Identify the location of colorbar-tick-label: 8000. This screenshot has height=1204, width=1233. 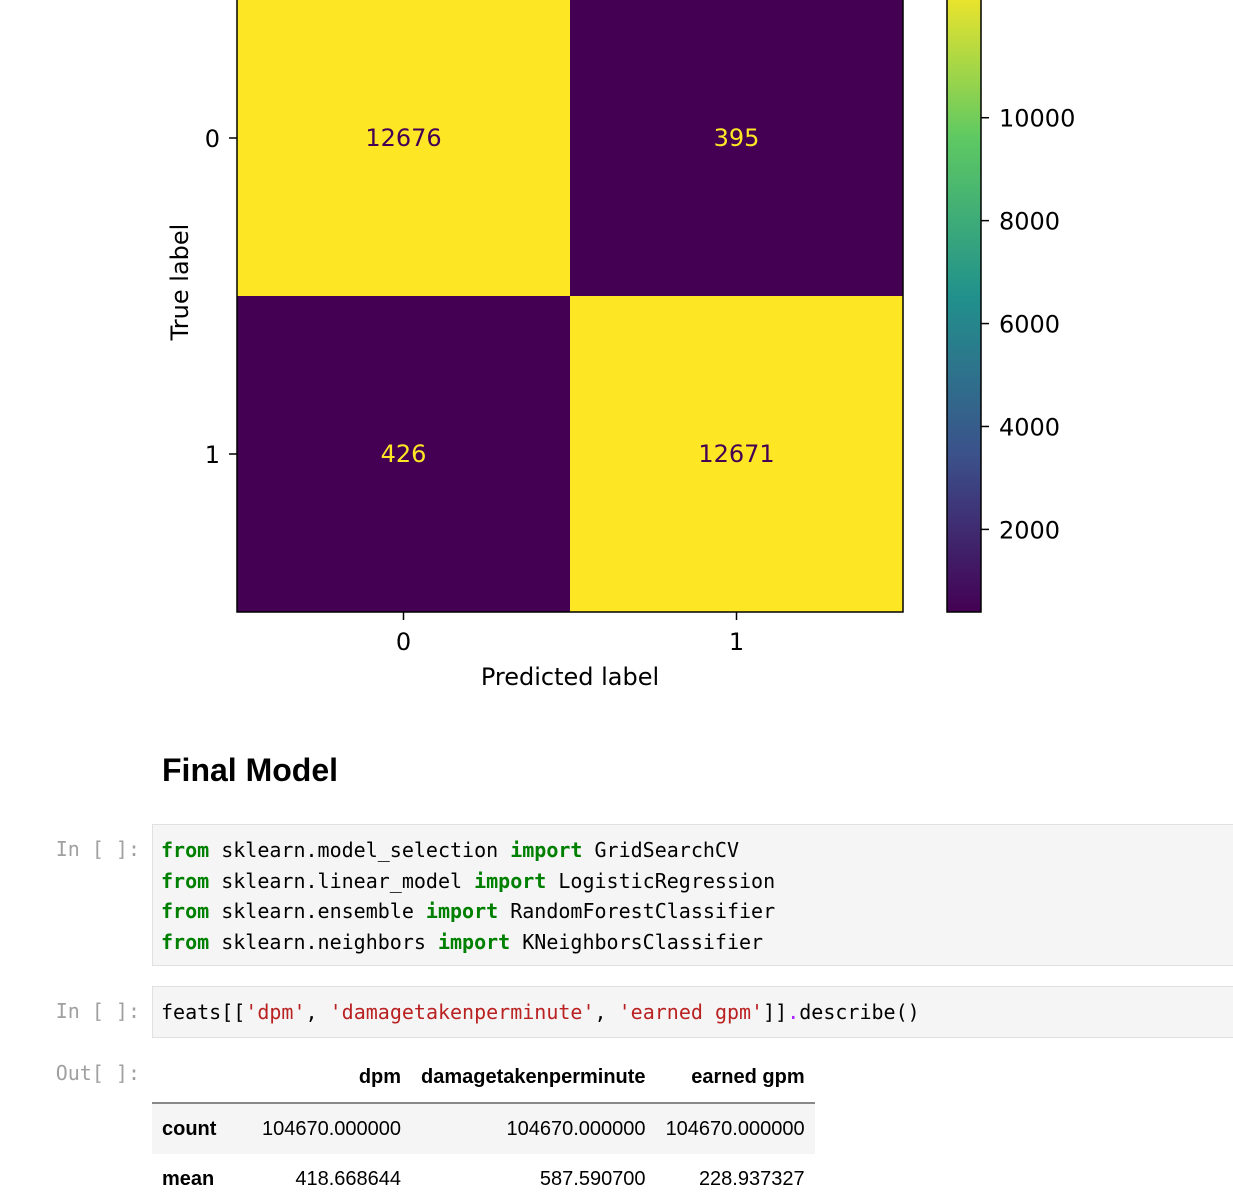
(1029, 222).